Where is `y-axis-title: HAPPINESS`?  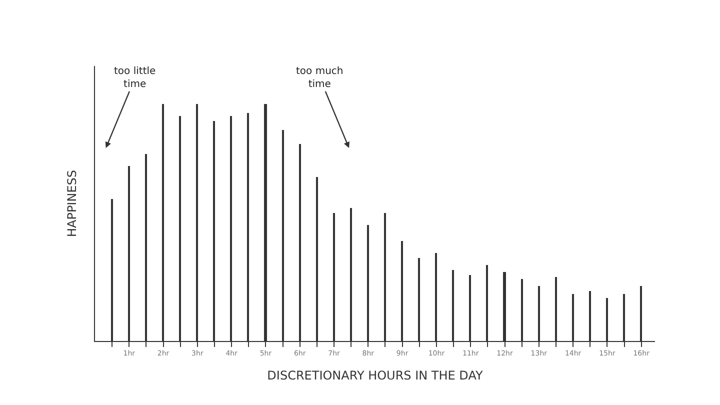 y-axis-title: HAPPINESS is located at coordinates (72, 204).